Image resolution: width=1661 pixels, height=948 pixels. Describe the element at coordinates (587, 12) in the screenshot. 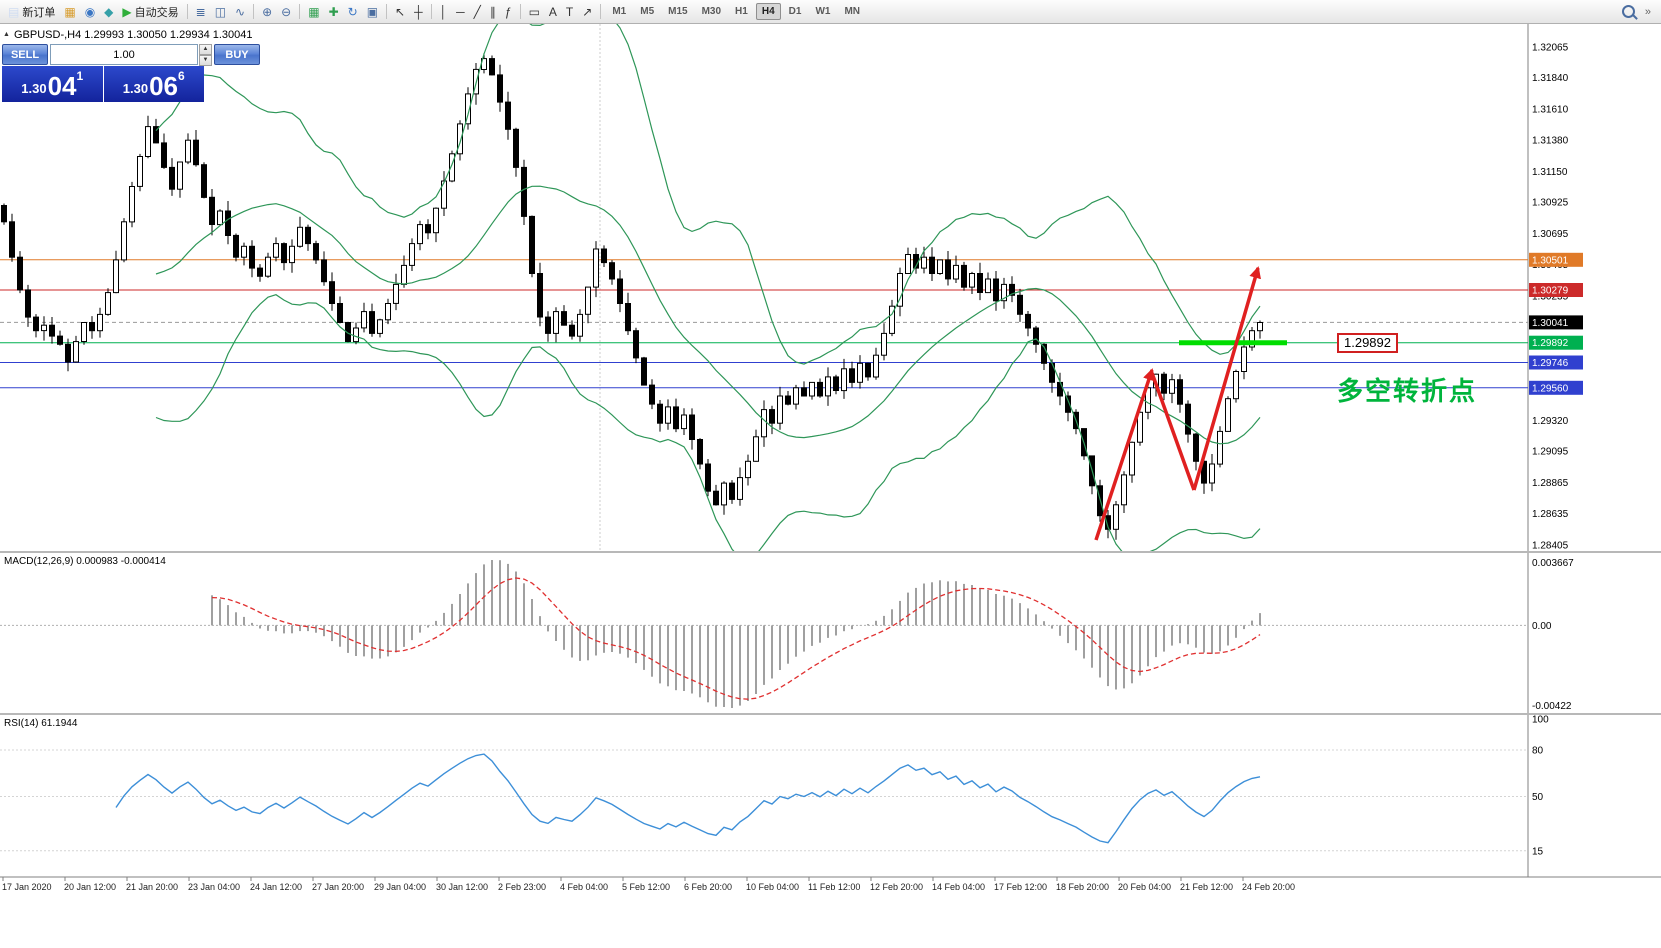

I see `arrows-tool-icon: ↗` at that location.